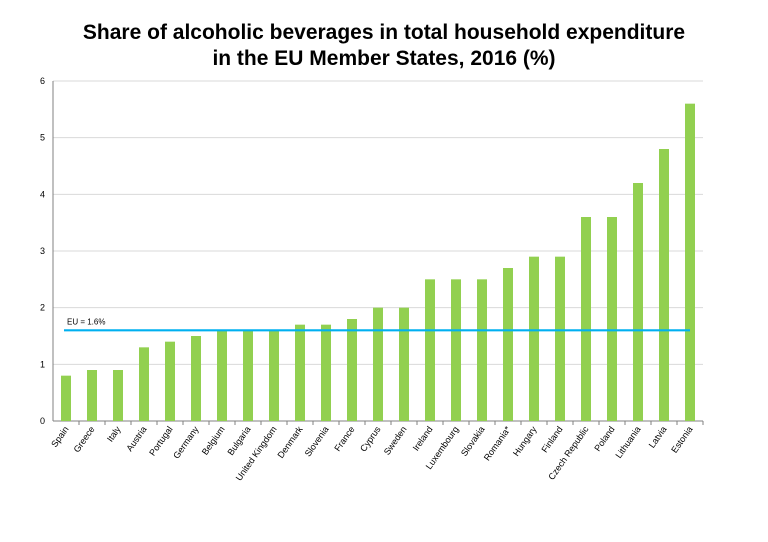 The image size is (768, 542). What do you see at coordinates (160, 440) in the screenshot?
I see `x-tick-label: Portugal` at bounding box center [160, 440].